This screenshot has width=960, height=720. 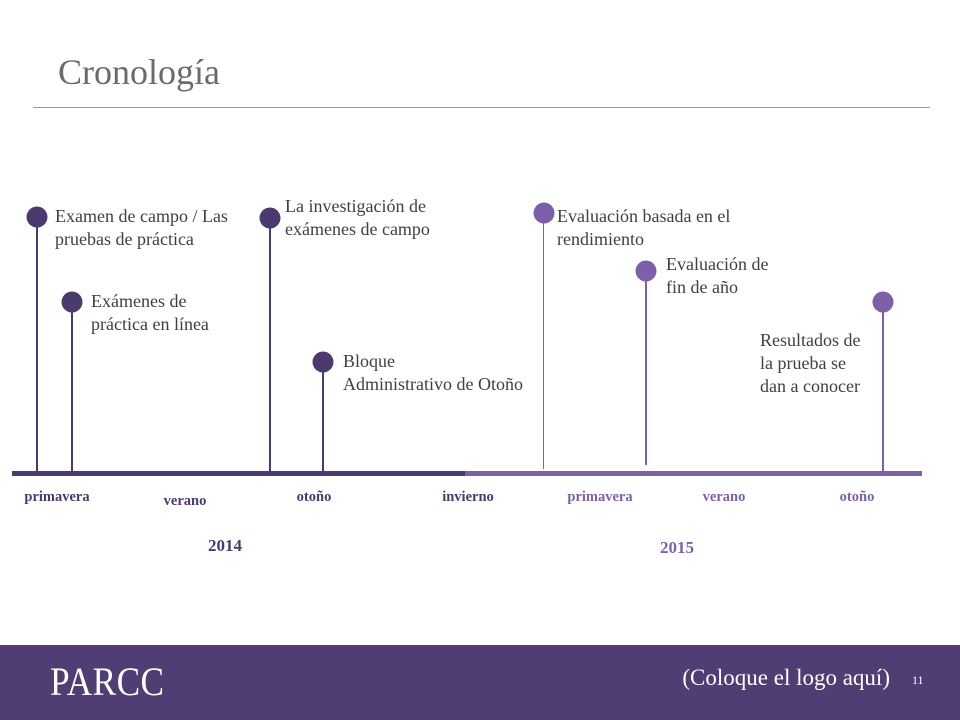 I want to click on event-label-line: Resultados de, so click(x=810, y=340).